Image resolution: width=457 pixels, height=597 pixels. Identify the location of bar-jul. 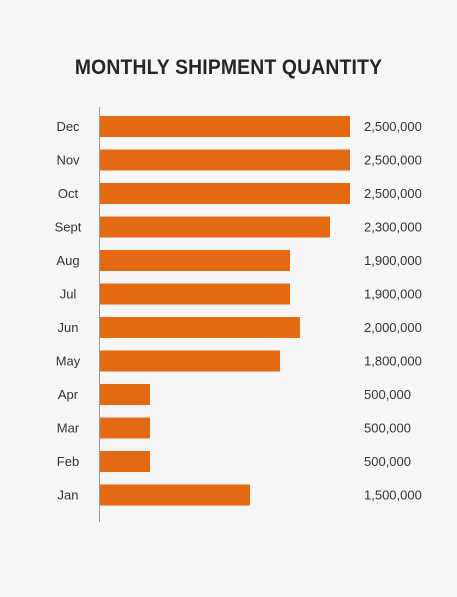
(195, 294).